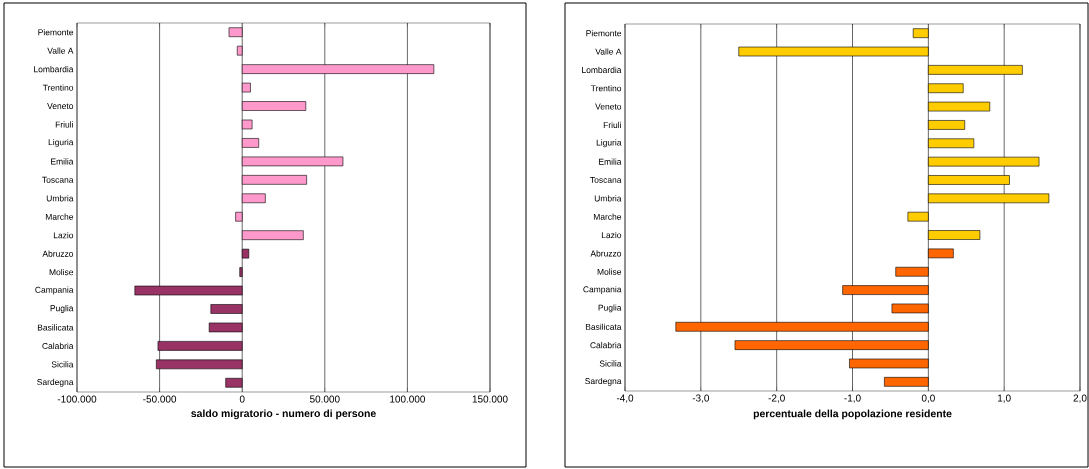 The width and height of the screenshot is (1089, 469). What do you see at coordinates (701, 398) in the screenshot?
I see `x-tick-label: -3,0` at bounding box center [701, 398].